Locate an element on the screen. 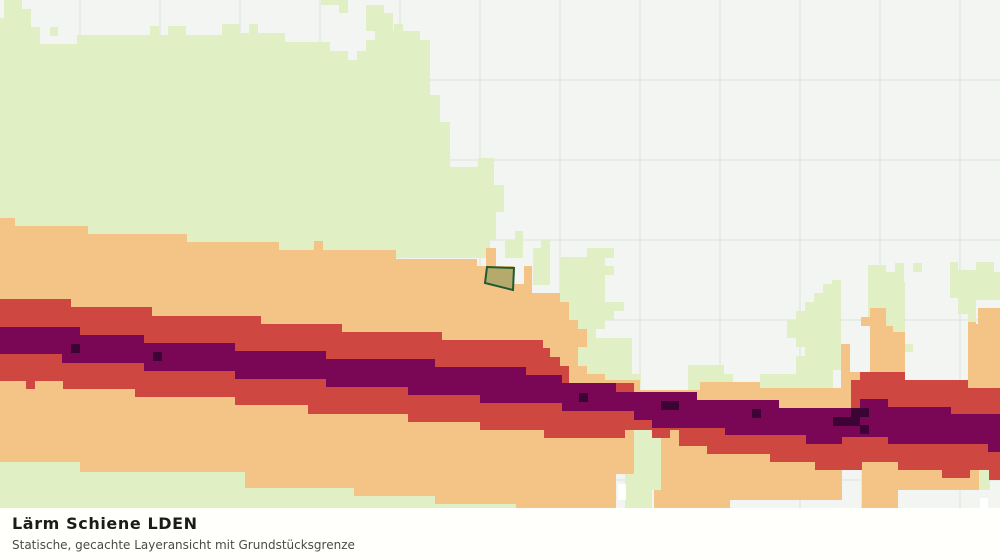 The width and height of the screenshot is (1000, 560). noise-zone-light-green-east is located at coordinates (844, 327).